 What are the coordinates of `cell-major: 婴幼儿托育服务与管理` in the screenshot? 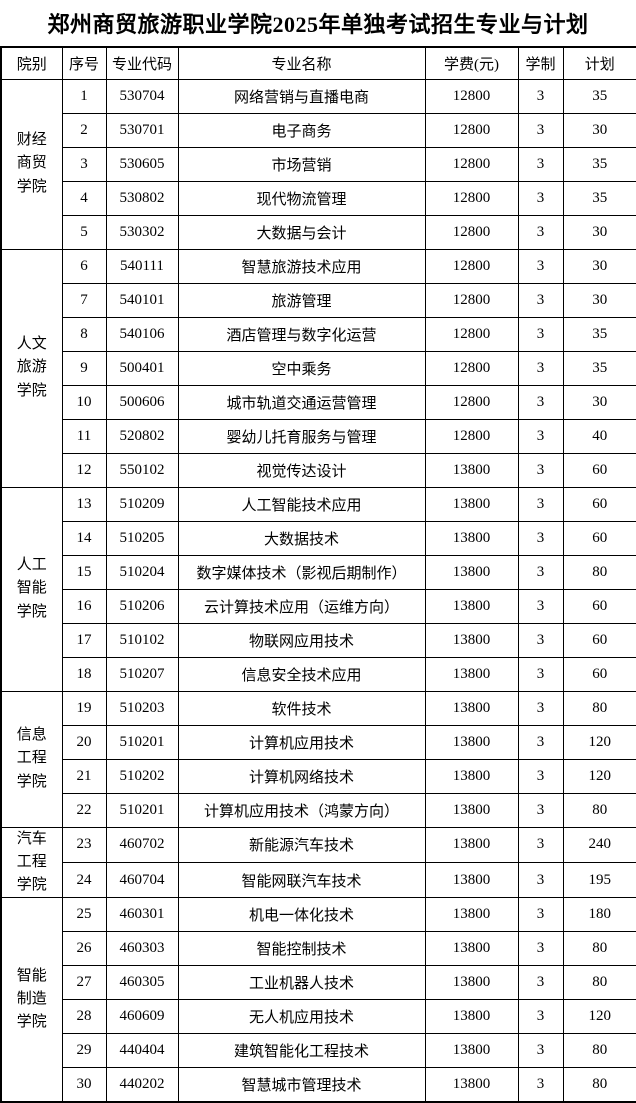 It's located at (301, 436).